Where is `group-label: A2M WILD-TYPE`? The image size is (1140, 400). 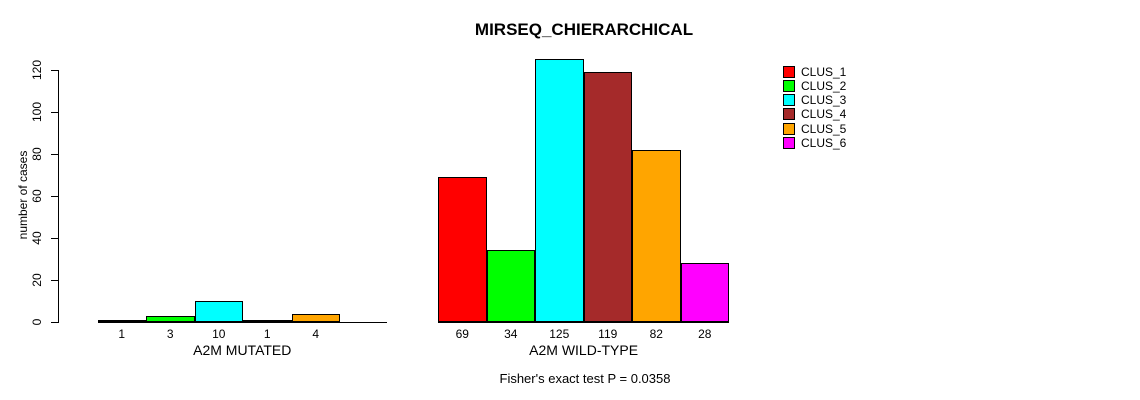
group-label: A2M WILD-TYPE is located at coordinates (584, 350).